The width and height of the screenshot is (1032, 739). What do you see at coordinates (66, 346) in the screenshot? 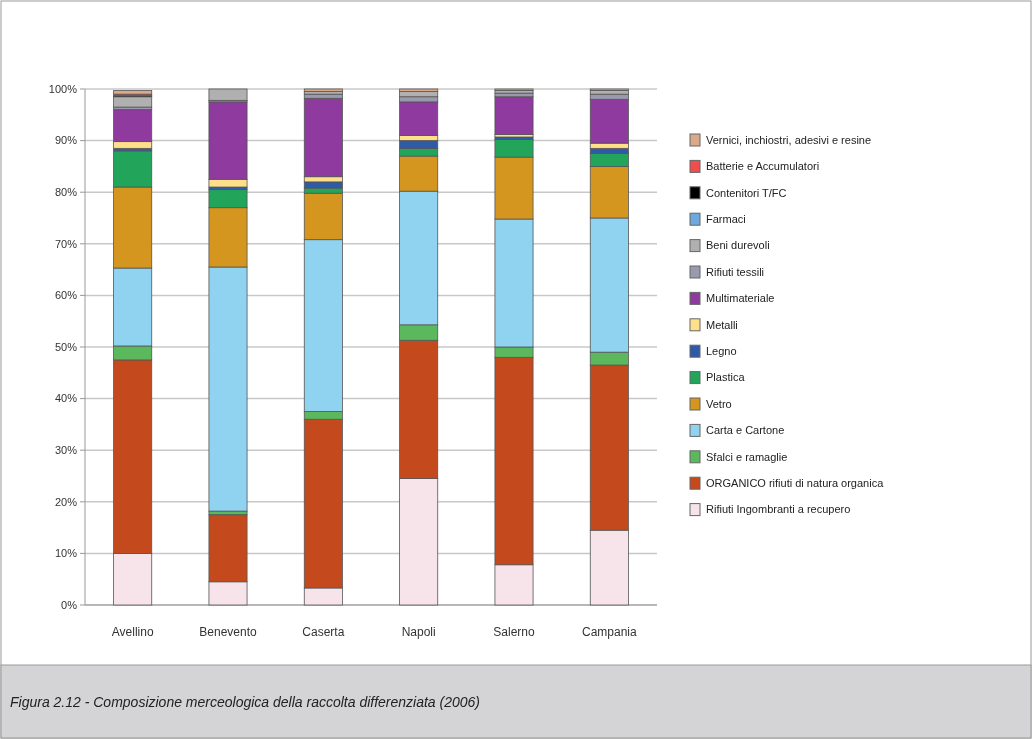
I see `y-tick-label: 50%` at bounding box center [66, 346].